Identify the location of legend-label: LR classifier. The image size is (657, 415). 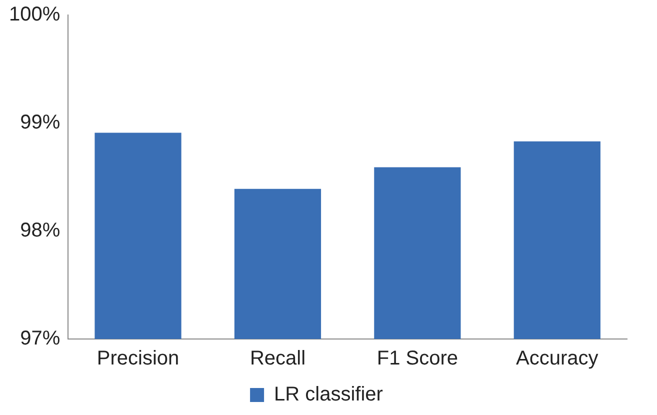
(329, 395).